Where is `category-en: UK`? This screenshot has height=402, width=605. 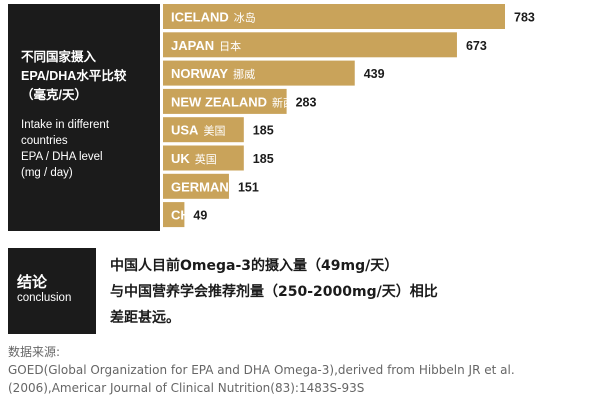 category-en: UK is located at coordinates (180, 158).